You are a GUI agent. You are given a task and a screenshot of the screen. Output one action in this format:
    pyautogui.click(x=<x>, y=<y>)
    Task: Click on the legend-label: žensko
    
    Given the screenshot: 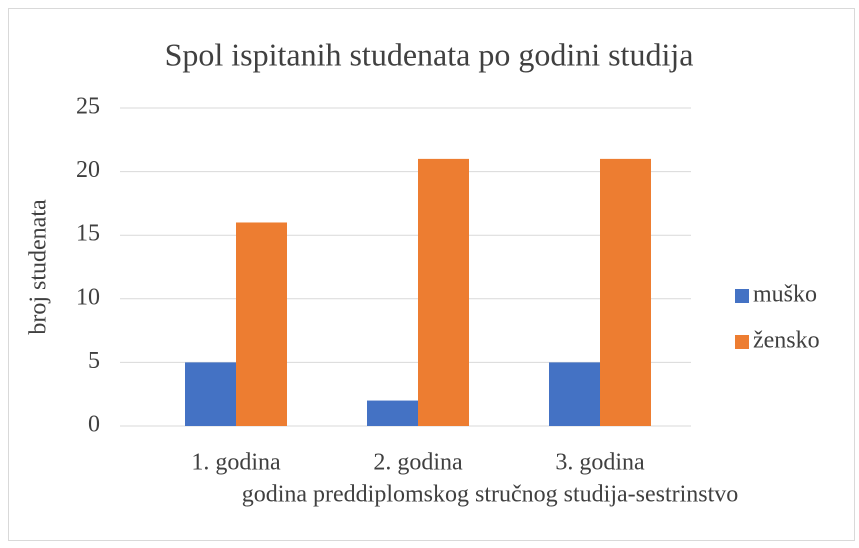 What is the action you would take?
    pyautogui.click(x=786, y=341)
    